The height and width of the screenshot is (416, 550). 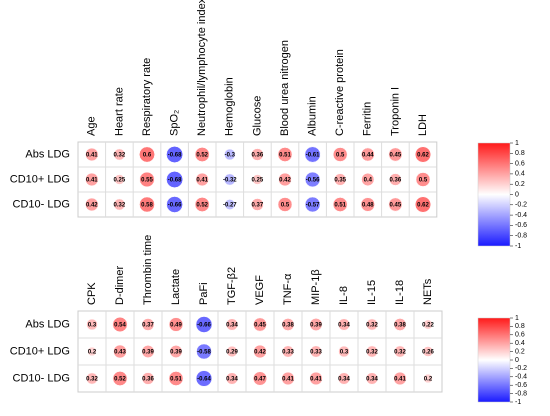 I want to click on cell-value: -0.68, so click(x=175, y=181).